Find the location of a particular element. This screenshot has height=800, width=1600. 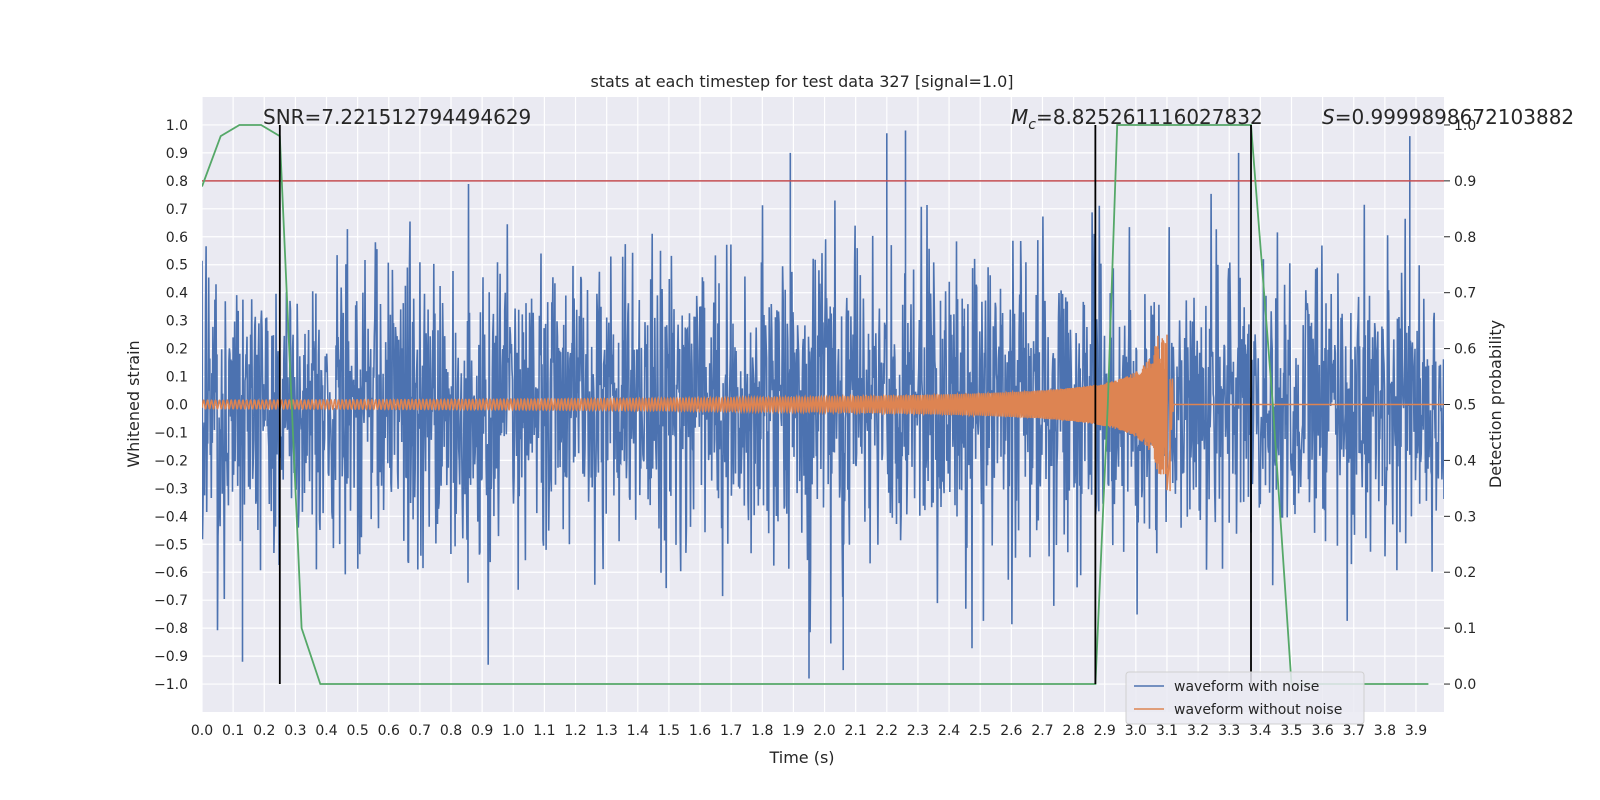

y-axis-label: Whitened strain is located at coordinates (133, 403).